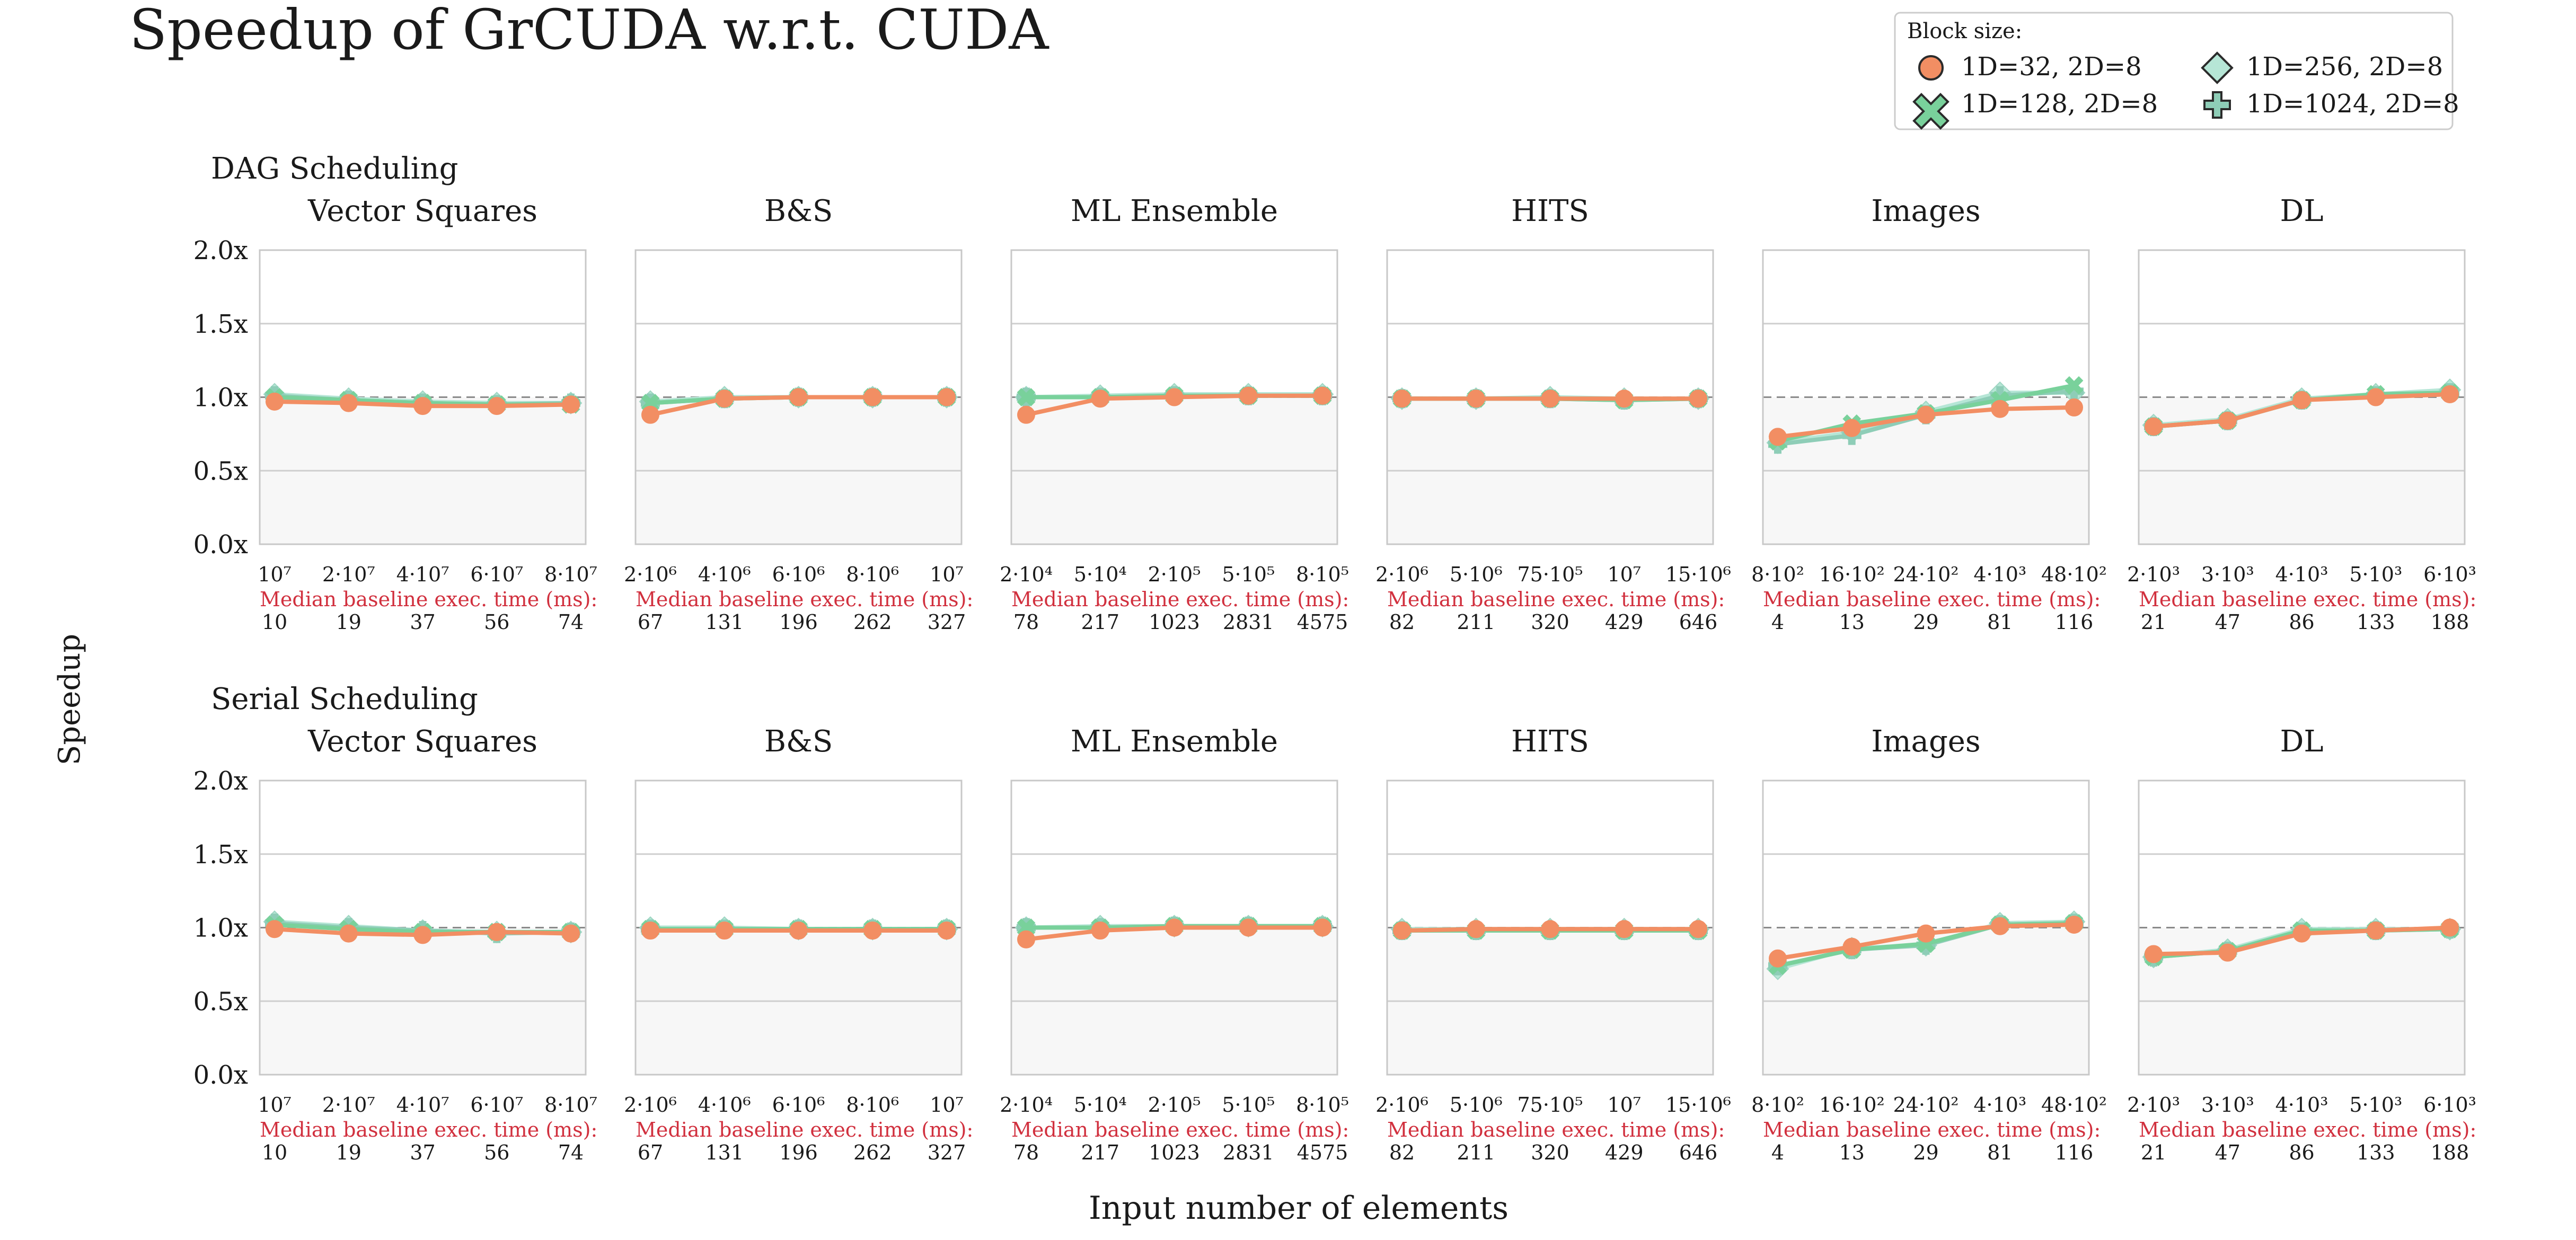 This screenshot has width=2576, height=1240. I want to click on diamond-marker-icon, so click(2217, 67).